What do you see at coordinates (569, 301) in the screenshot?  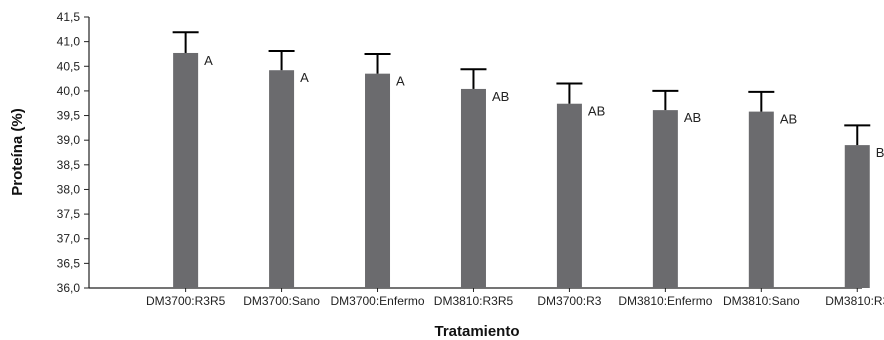 I see `x-tick-label: DM3700:R3` at bounding box center [569, 301].